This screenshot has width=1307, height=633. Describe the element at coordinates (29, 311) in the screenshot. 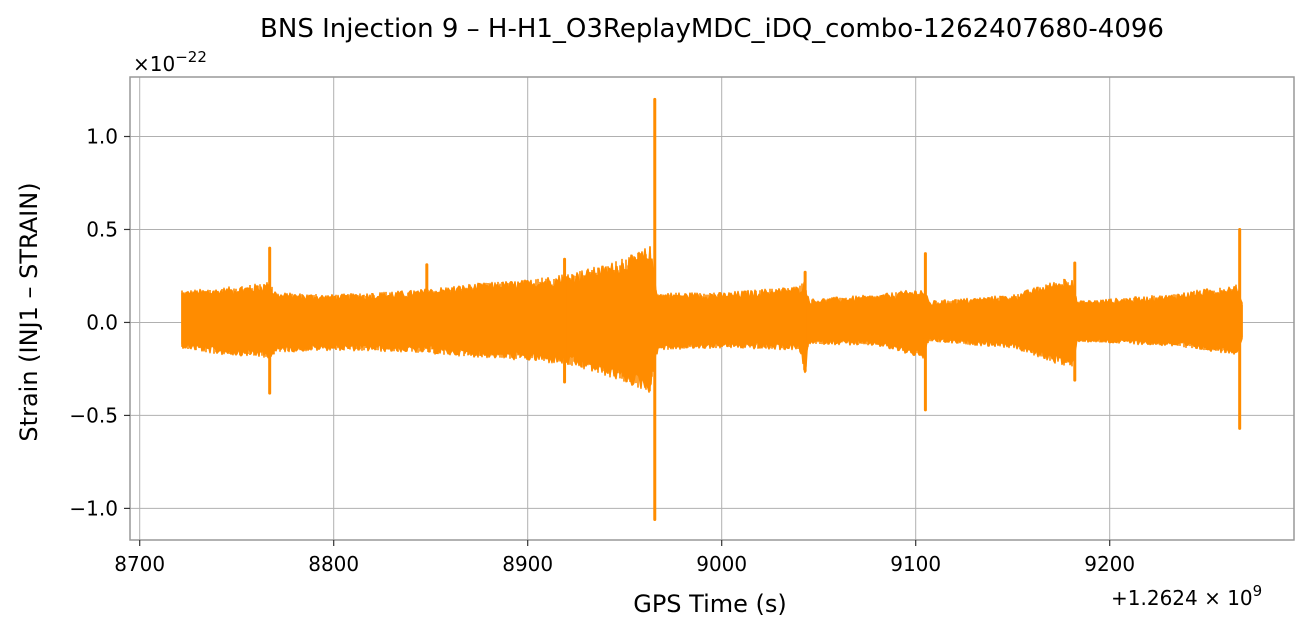

I see `y-axis-label: Strain (INJ1 – STRAIN)` at that location.